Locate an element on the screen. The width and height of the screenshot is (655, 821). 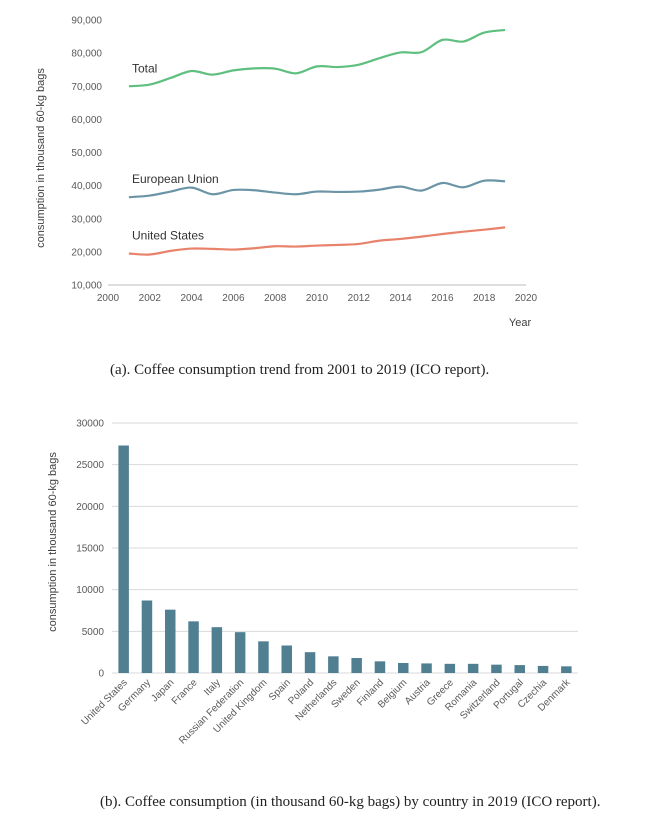
x-tick-label: 2010 is located at coordinates (317, 298).